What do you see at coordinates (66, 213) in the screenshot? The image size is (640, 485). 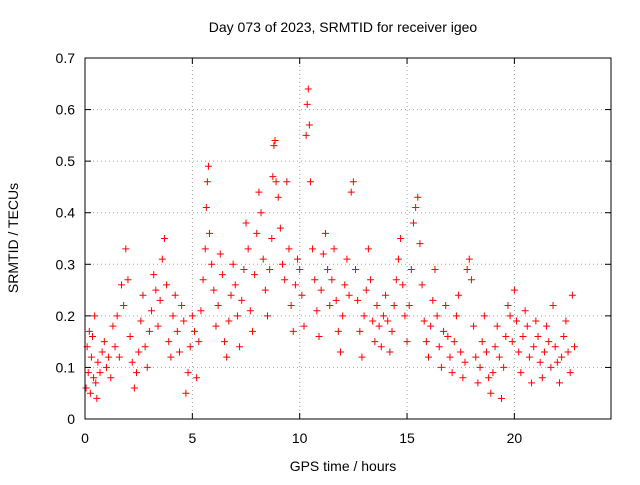 I see `y-tick-label: 0.4` at bounding box center [66, 213].